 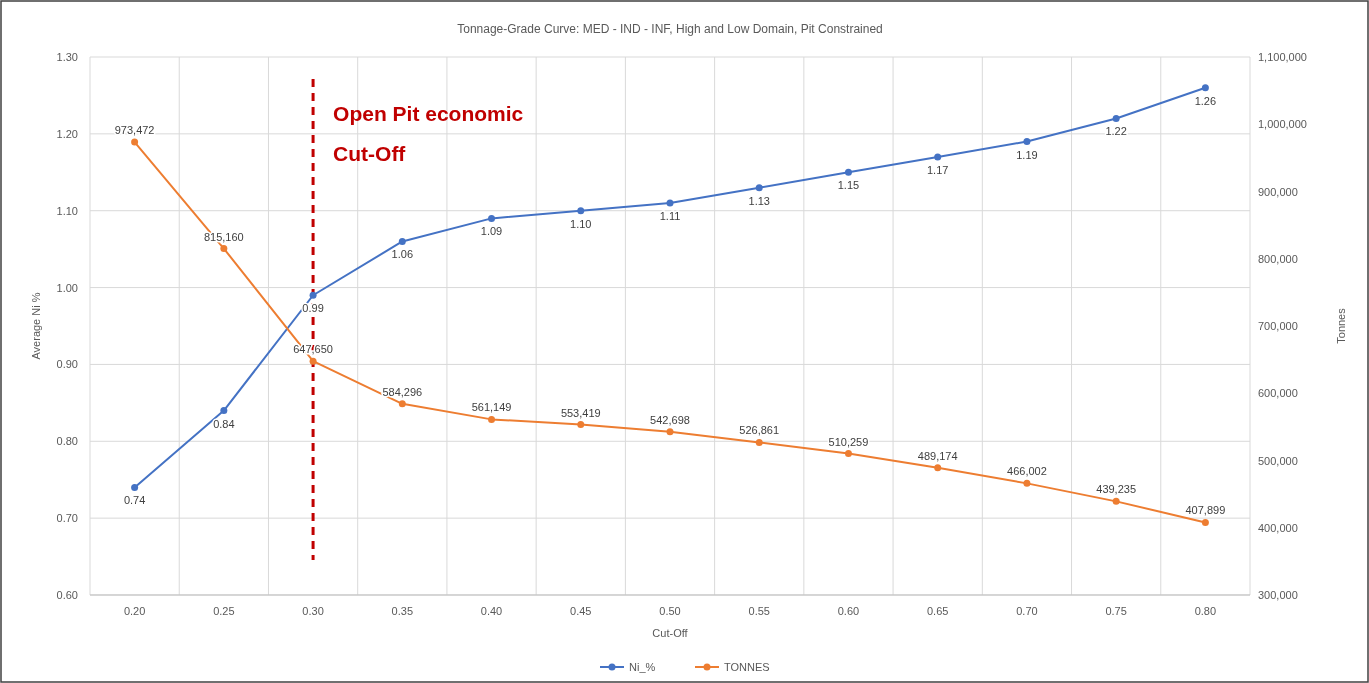 I want to click on data-label: 561,149, so click(x=491, y=407).